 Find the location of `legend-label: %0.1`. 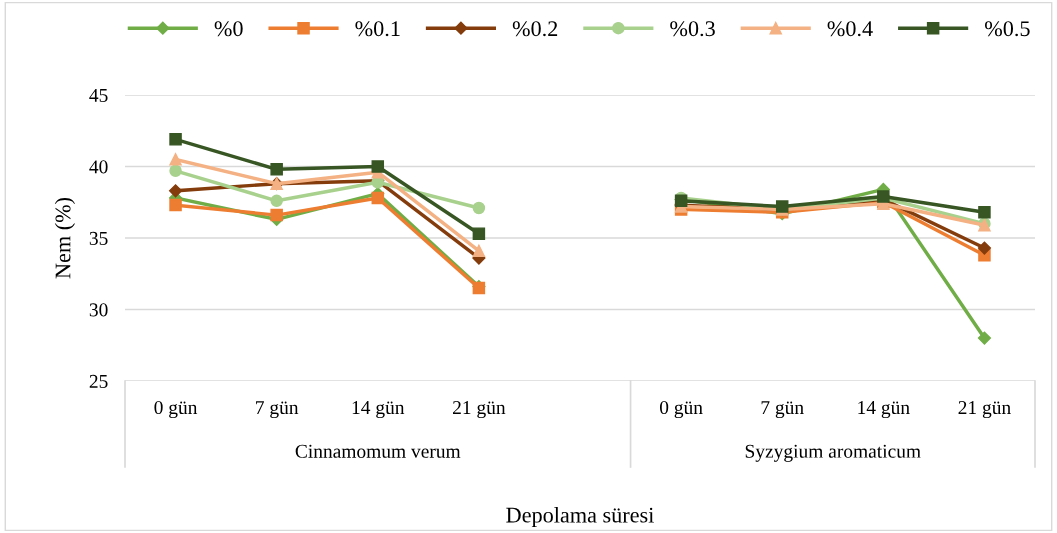

legend-label: %0.1 is located at coordinates (377, 29).